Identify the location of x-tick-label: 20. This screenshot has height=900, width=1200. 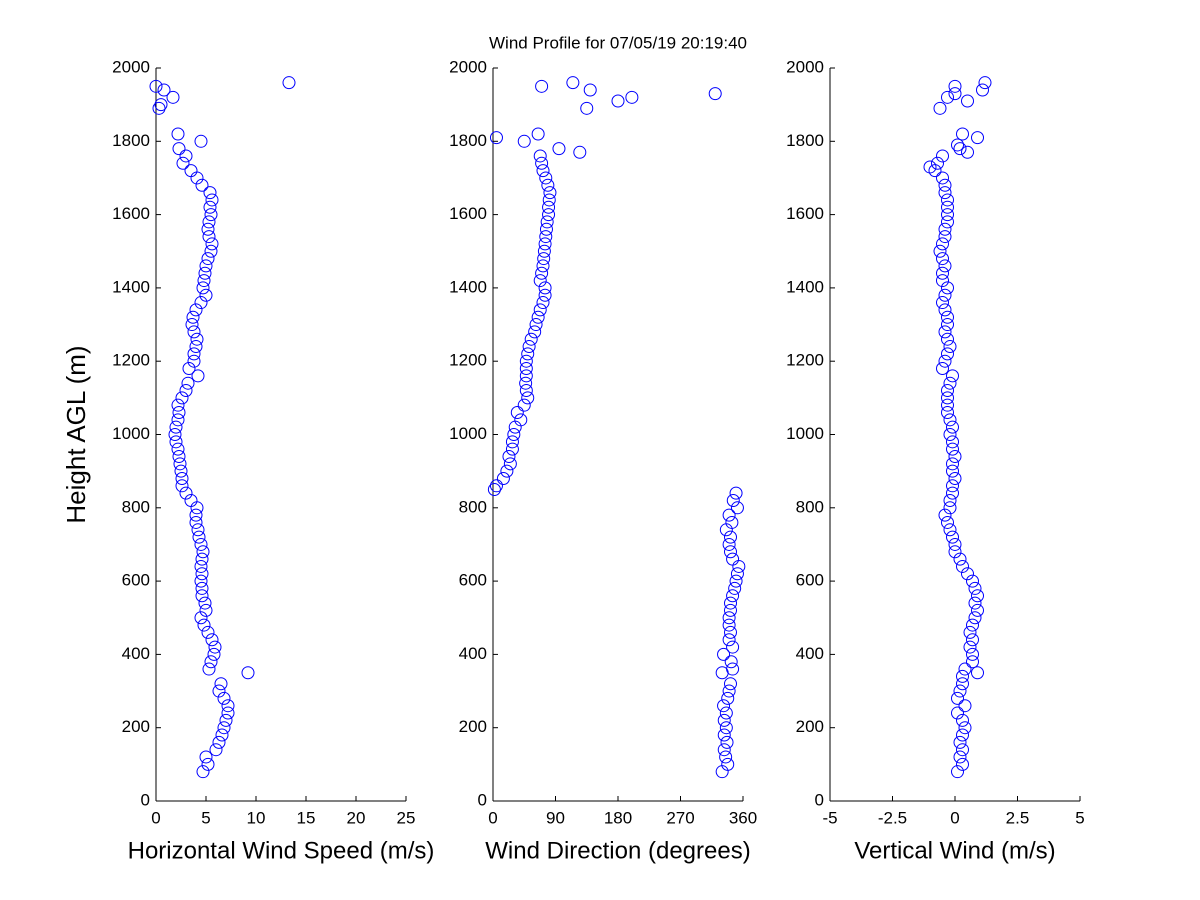
(356, 817).